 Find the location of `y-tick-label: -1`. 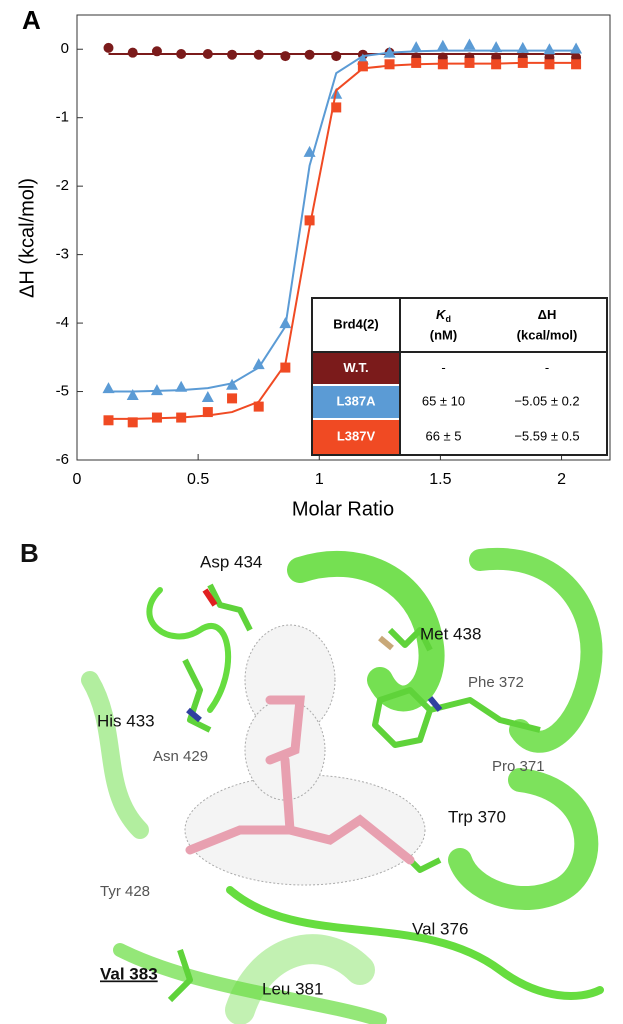

y-tick-label: -1 is located at coordinates (62, 117).